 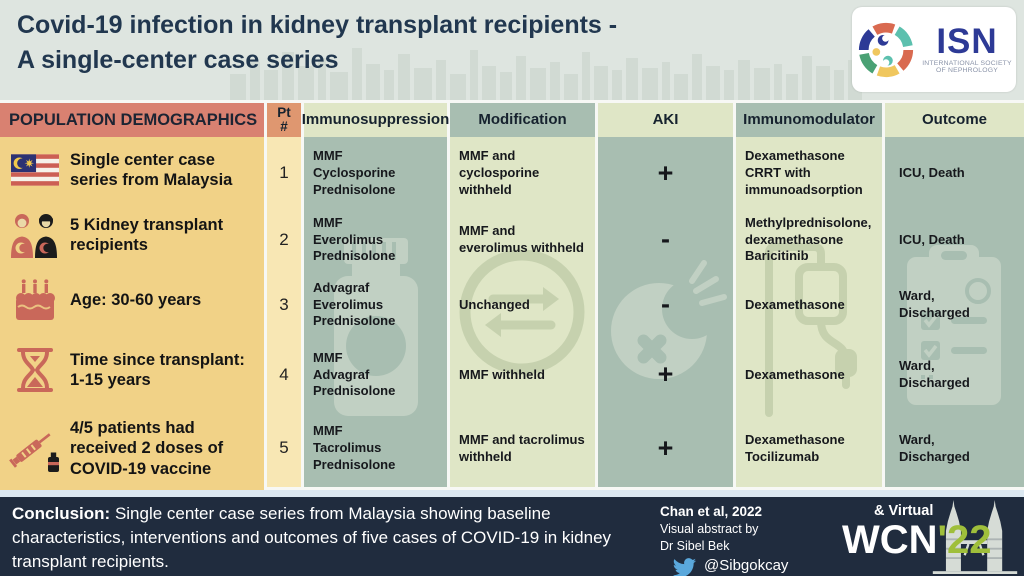 I want to click on table-cell: 5, so click(x=284, y=448).